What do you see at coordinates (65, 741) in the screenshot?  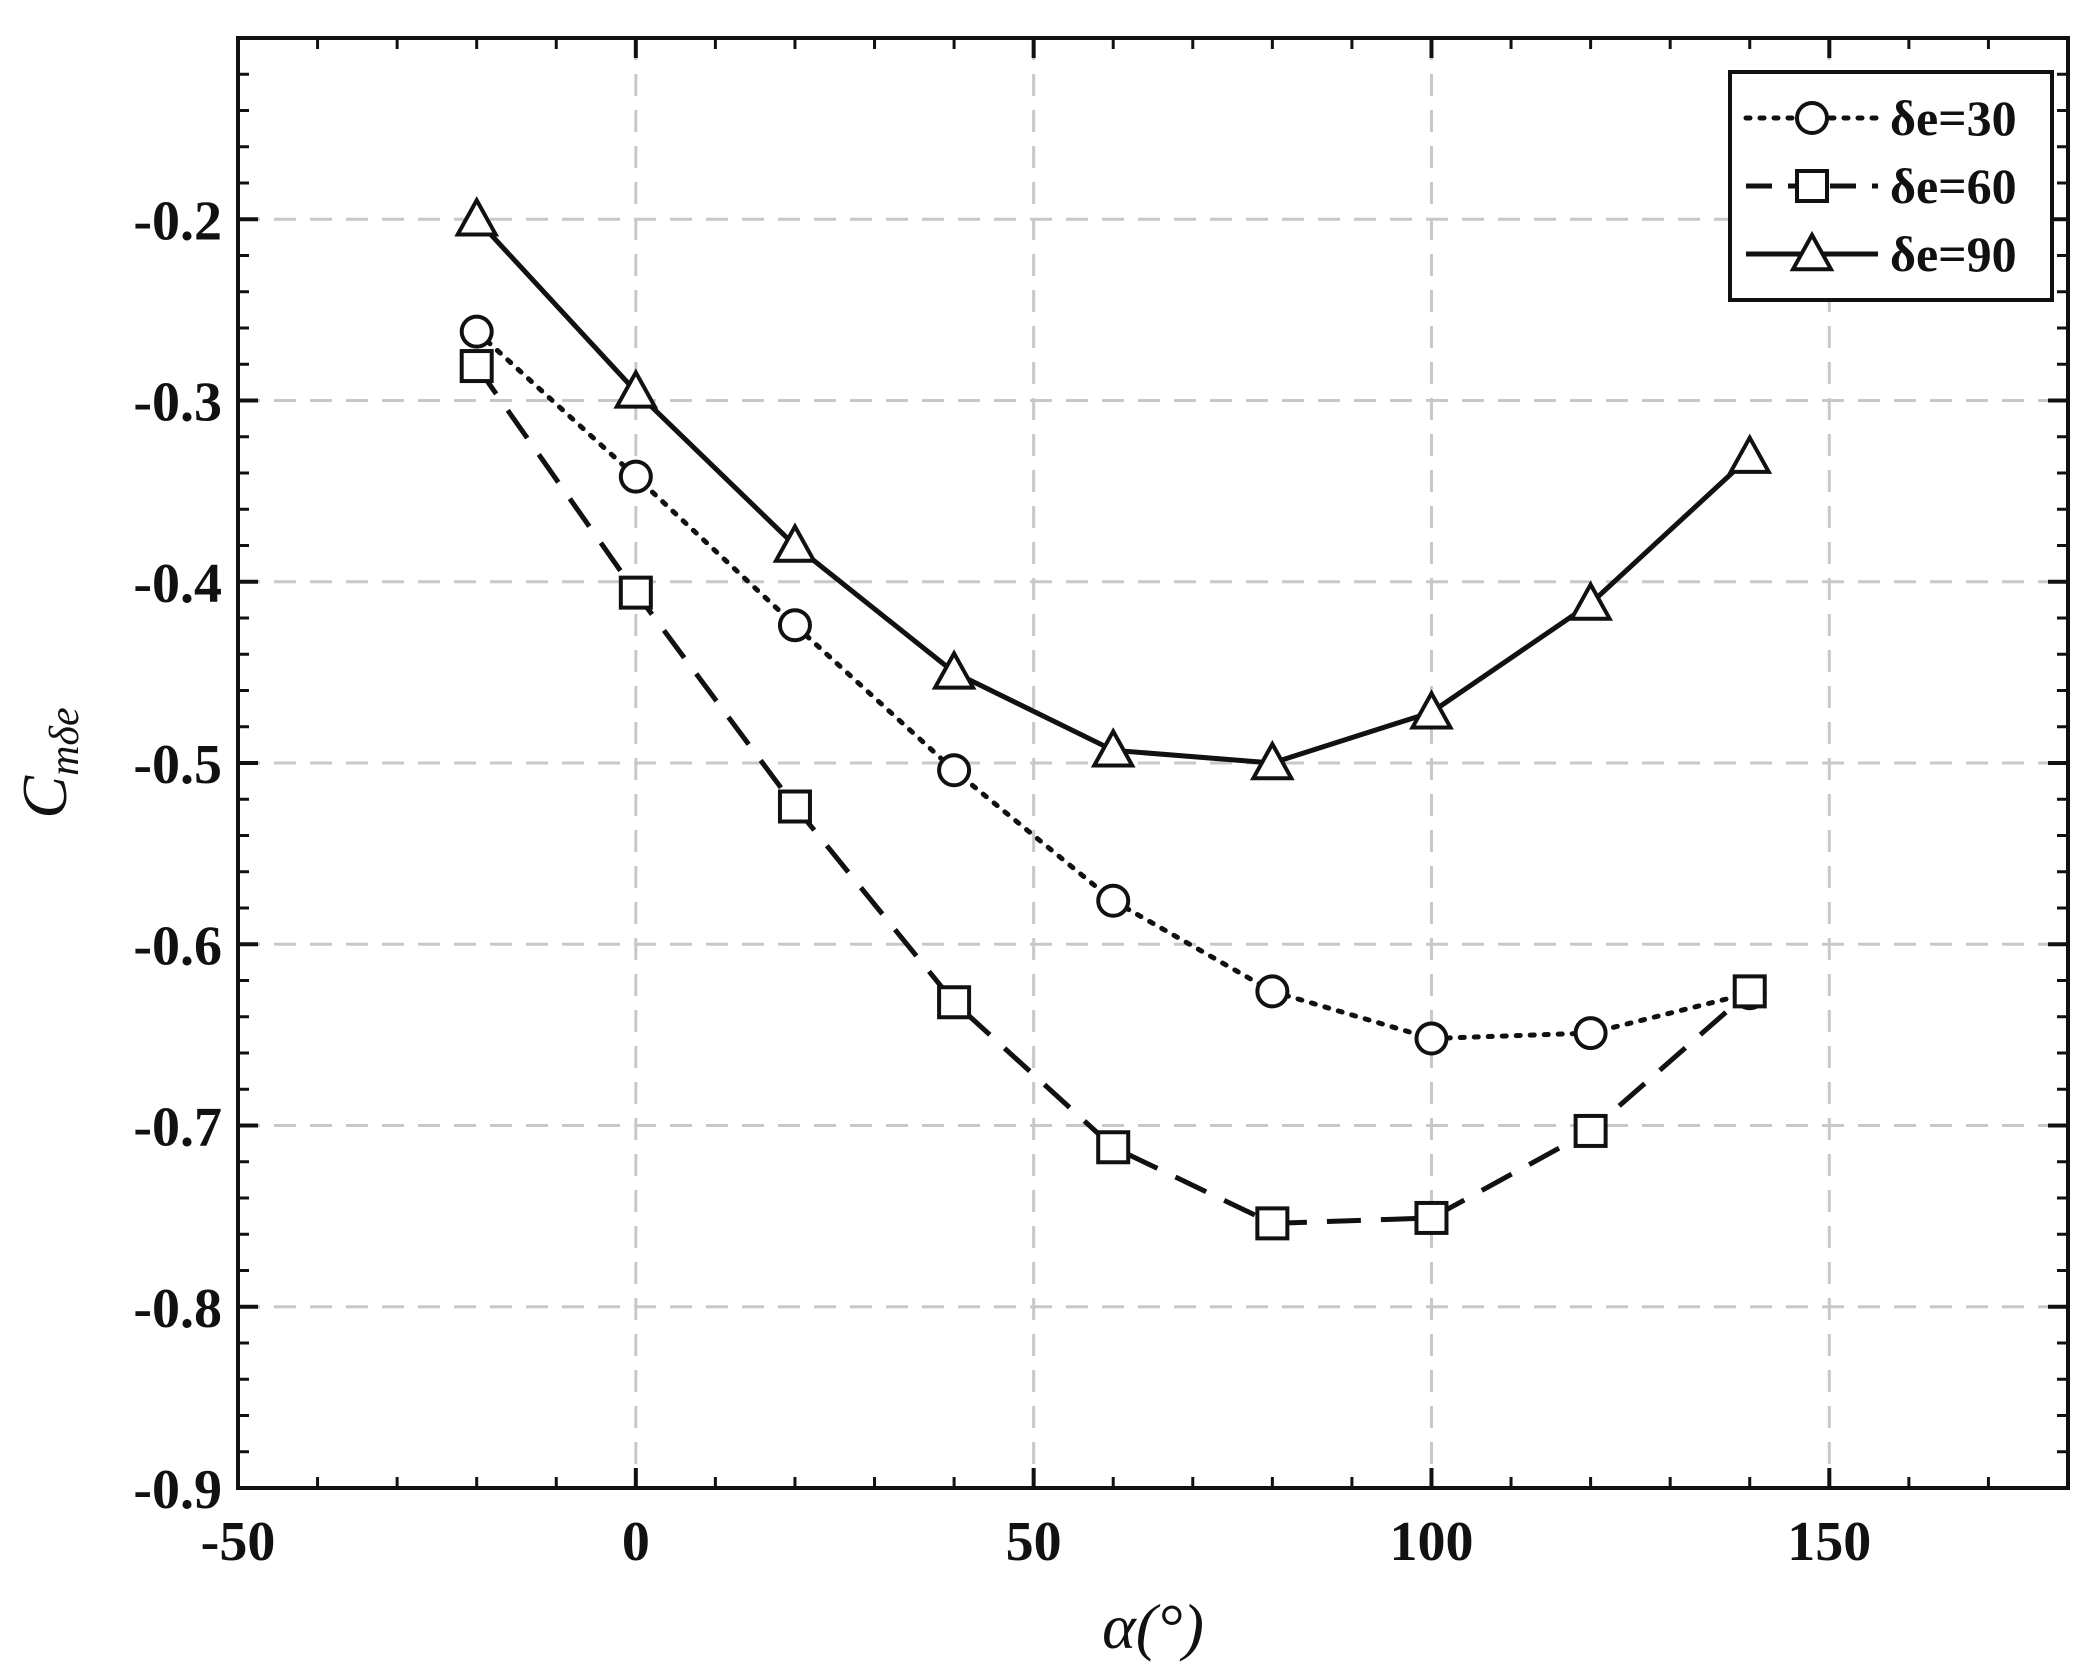 I see `y-axis-label-sub: mδe` at bounding box center [65, 741].